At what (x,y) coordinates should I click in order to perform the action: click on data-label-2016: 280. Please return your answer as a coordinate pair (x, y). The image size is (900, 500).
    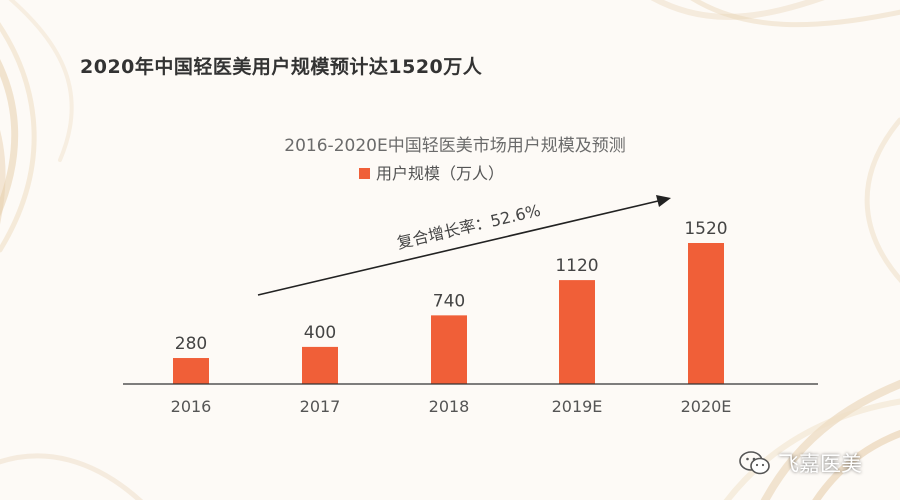
    Looking at the image, I should click on (191, 344).